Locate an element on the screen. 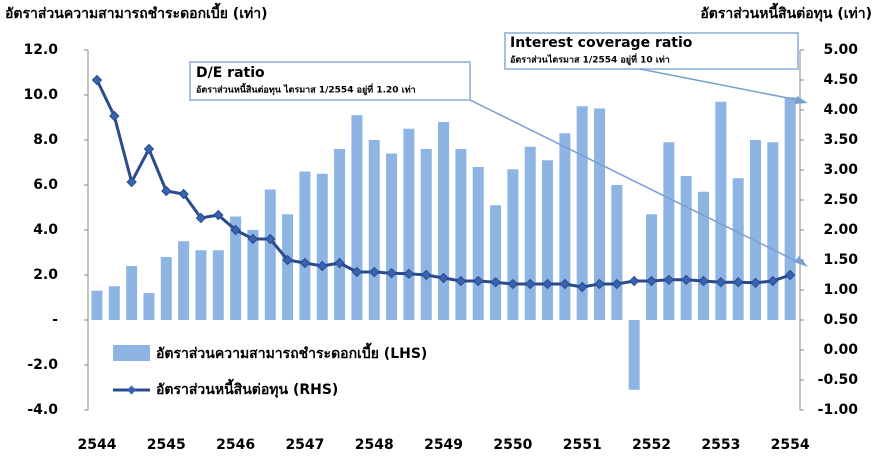 Image resolution: width=877 pixels, height=457 pixels. x-tick-label: 2553 is located at coordinates (720, 445).